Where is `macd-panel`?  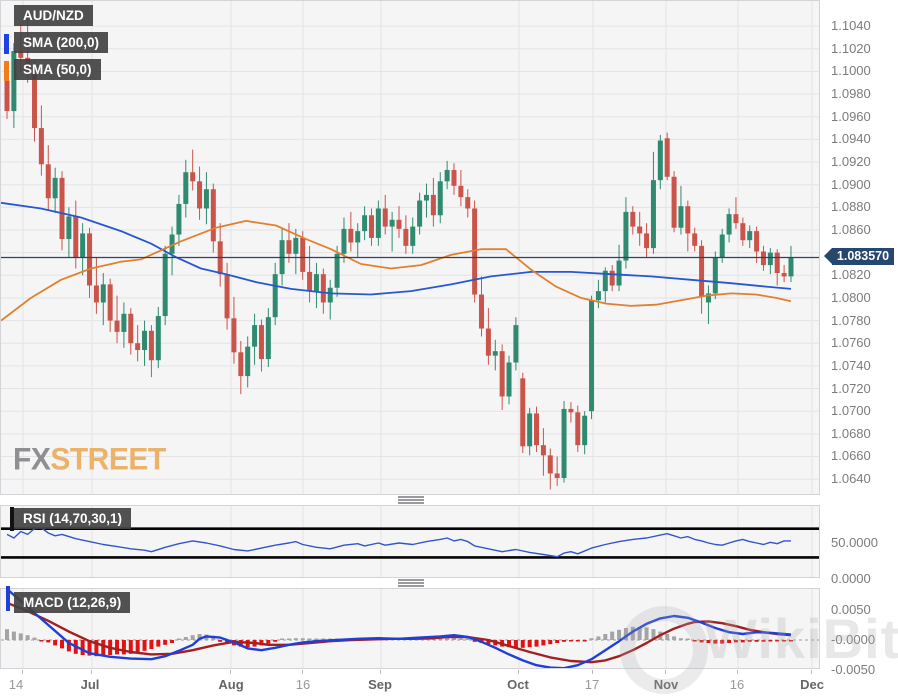
macd-panel is located at coordinates (410, 628).